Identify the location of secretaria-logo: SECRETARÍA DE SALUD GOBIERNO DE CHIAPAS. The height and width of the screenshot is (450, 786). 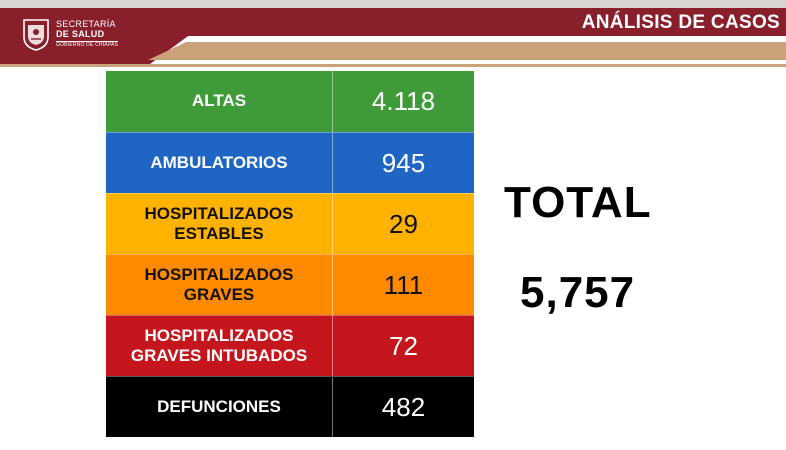
(70, 34).